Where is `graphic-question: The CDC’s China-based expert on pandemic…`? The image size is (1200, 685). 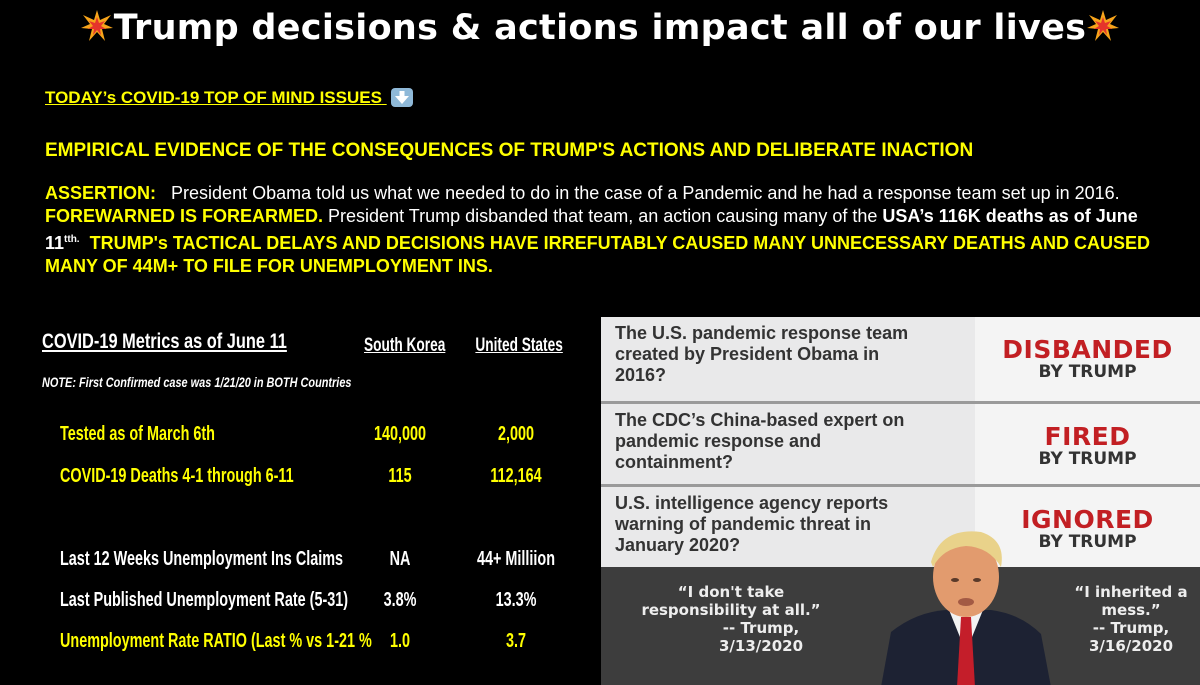
graphic-question: The CDC’s China-based expert on pandemic… is located at coordinates (760, 441).